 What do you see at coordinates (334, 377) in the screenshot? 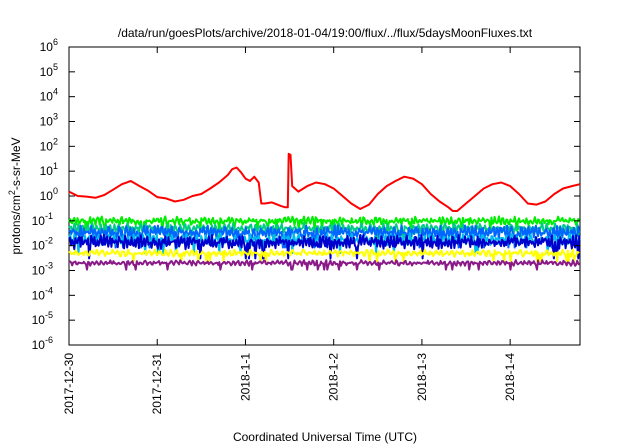
I see `x-tick-label: 2018-1-2` at bounding box center [334, 377].